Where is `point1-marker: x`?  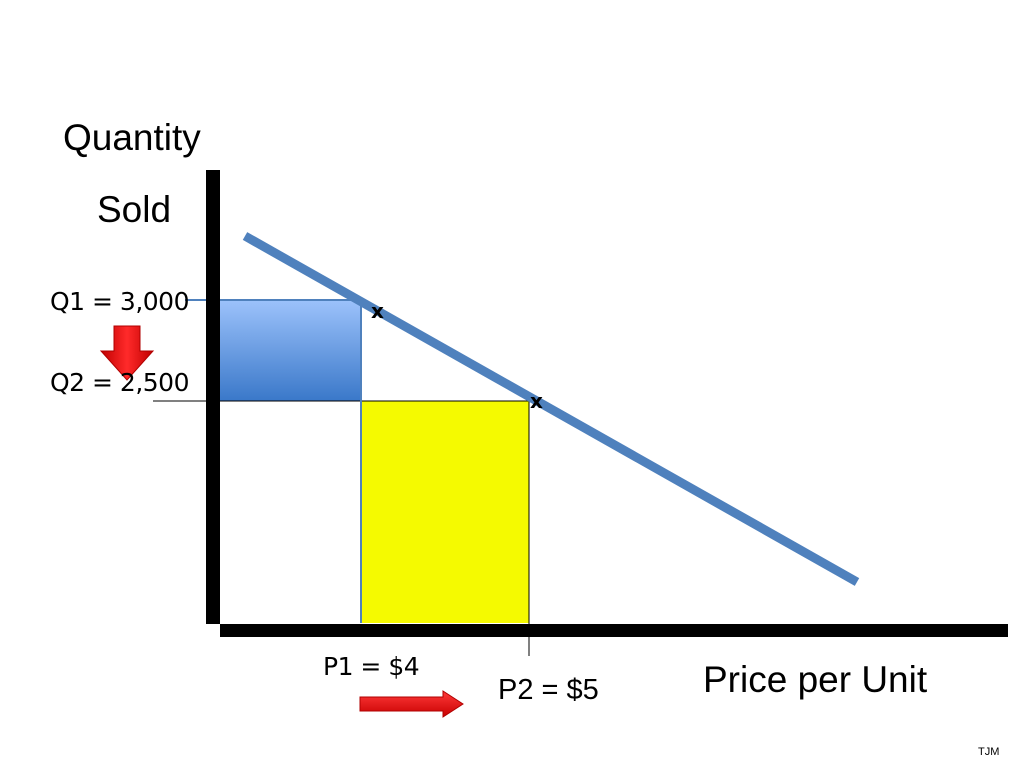 point1-marker: x is located at coordinates (377, 311).